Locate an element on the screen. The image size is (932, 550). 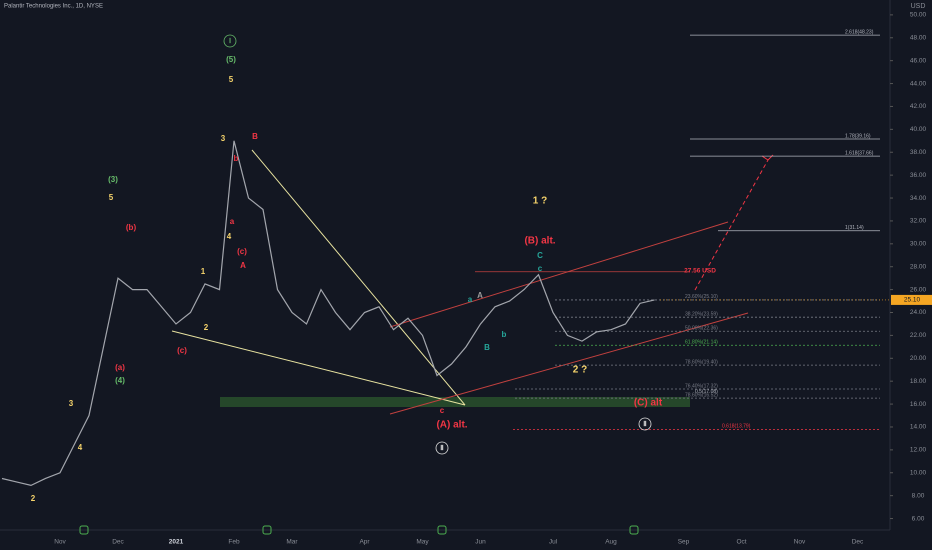
fib-label: 78.60%(16.52) is located at coordinates (701, 395).